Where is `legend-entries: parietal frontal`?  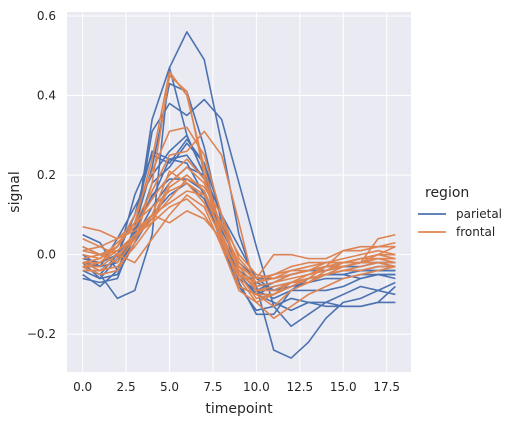 legend-entries: parietal frontal is located at coordinates (460, 223).